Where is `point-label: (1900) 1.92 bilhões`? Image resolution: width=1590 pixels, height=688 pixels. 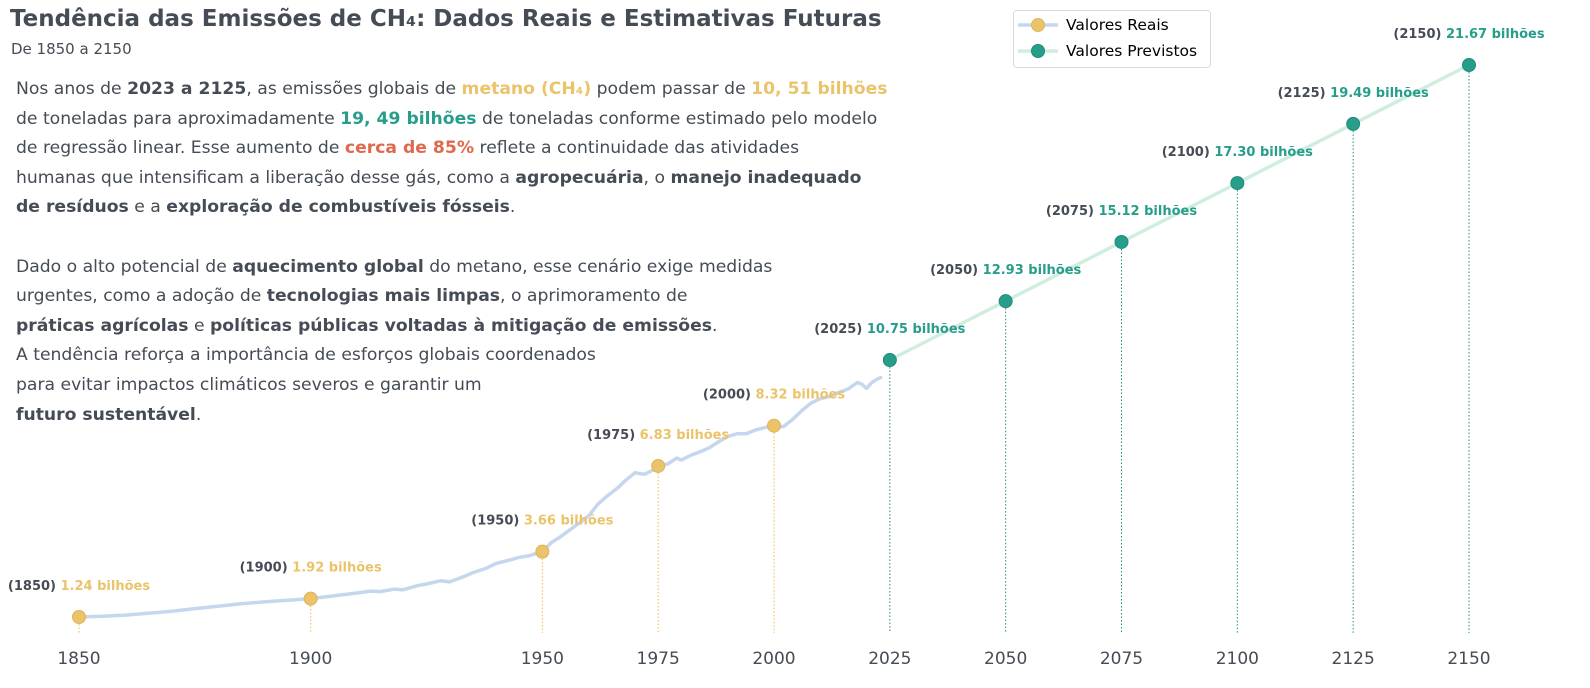 point-label: (1900) 1.92 bilhões is located at coordinates (311, 568).